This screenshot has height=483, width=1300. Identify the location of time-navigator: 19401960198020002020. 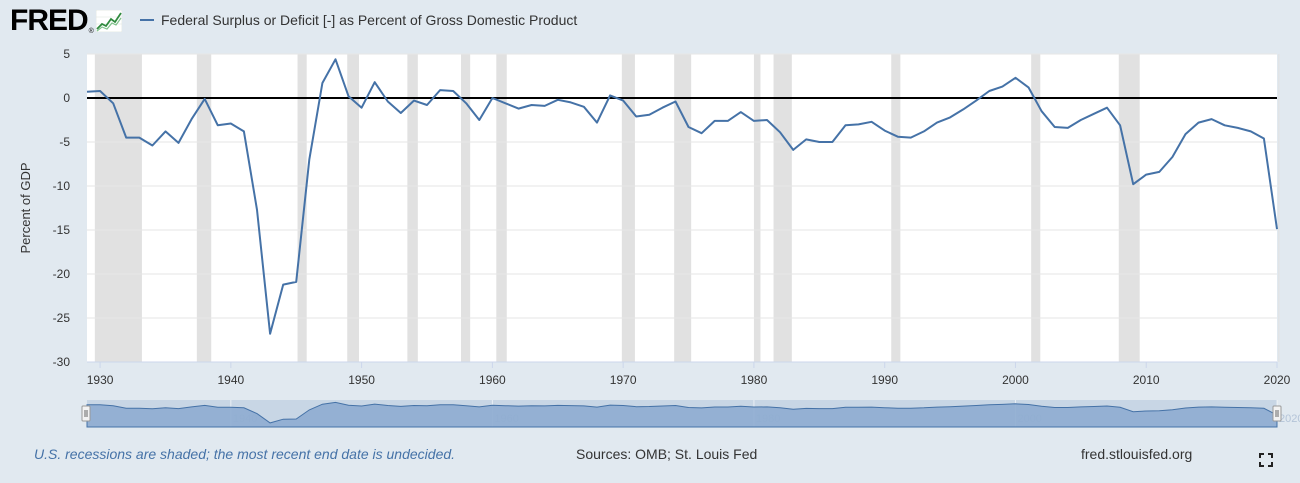
(690, 414).